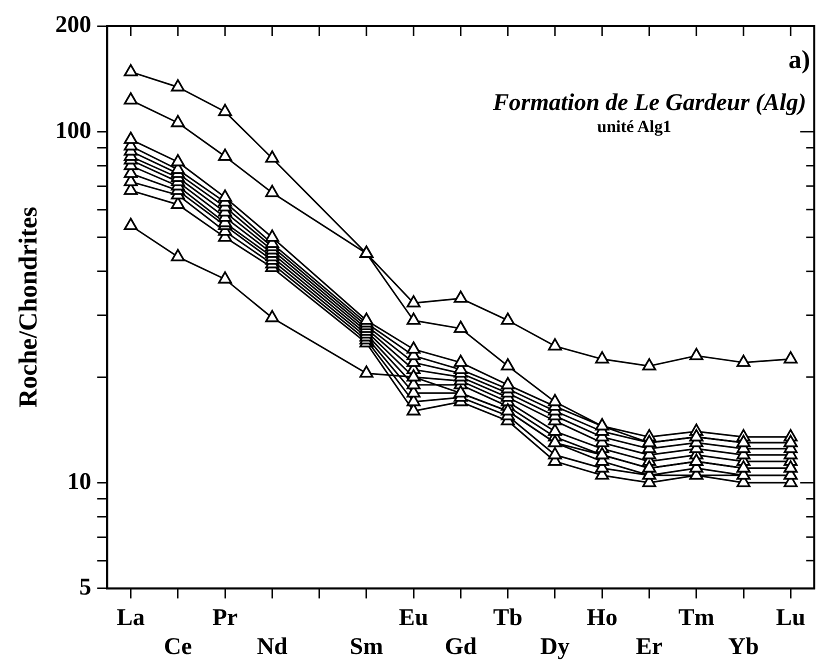  I want to click on x-tick-label: Ho, so click(602, 618).